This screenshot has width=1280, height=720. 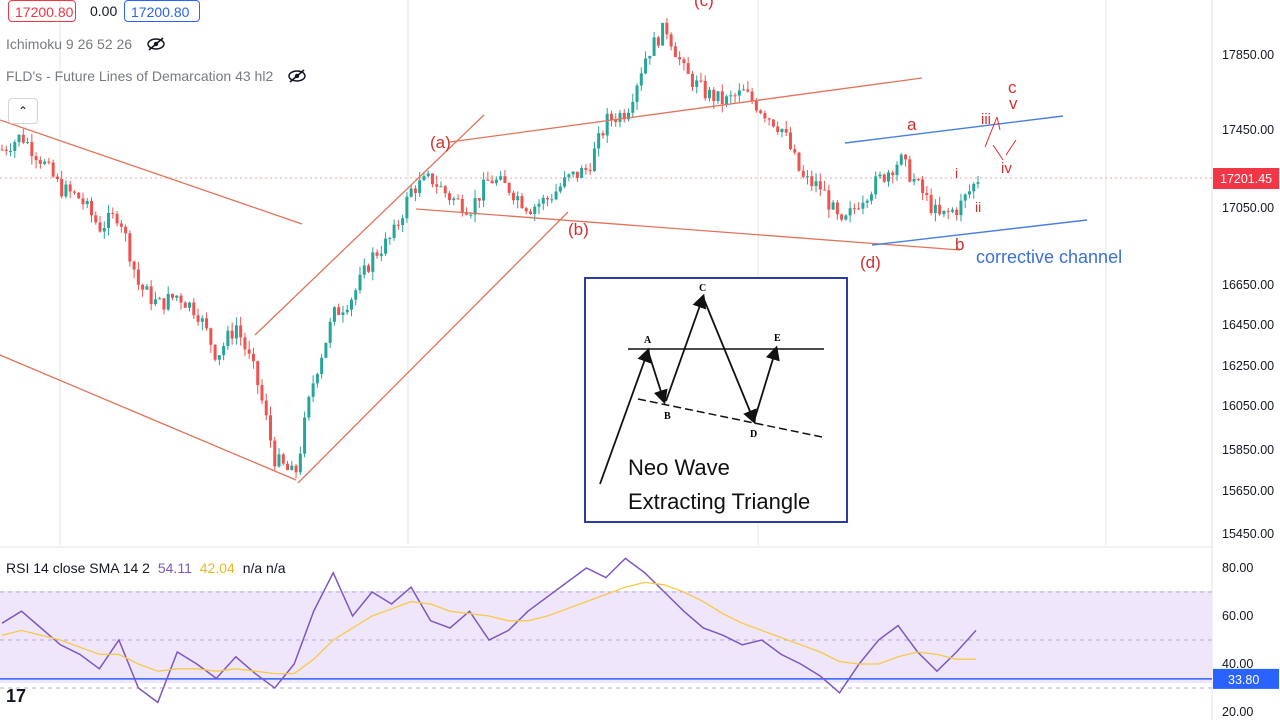 I want to click on rsi-axis: 80.00 60.00 40.00 20.00 33.80, so click(x=1246, y=640).